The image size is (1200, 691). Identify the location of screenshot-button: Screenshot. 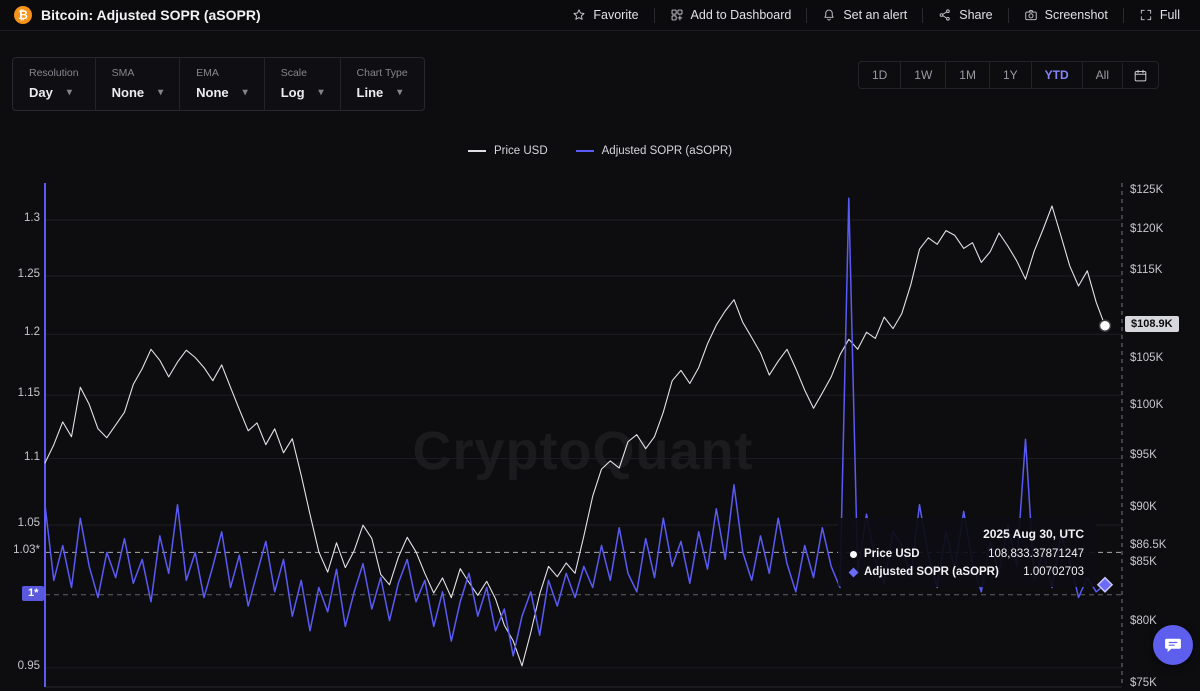
(1066, 15).